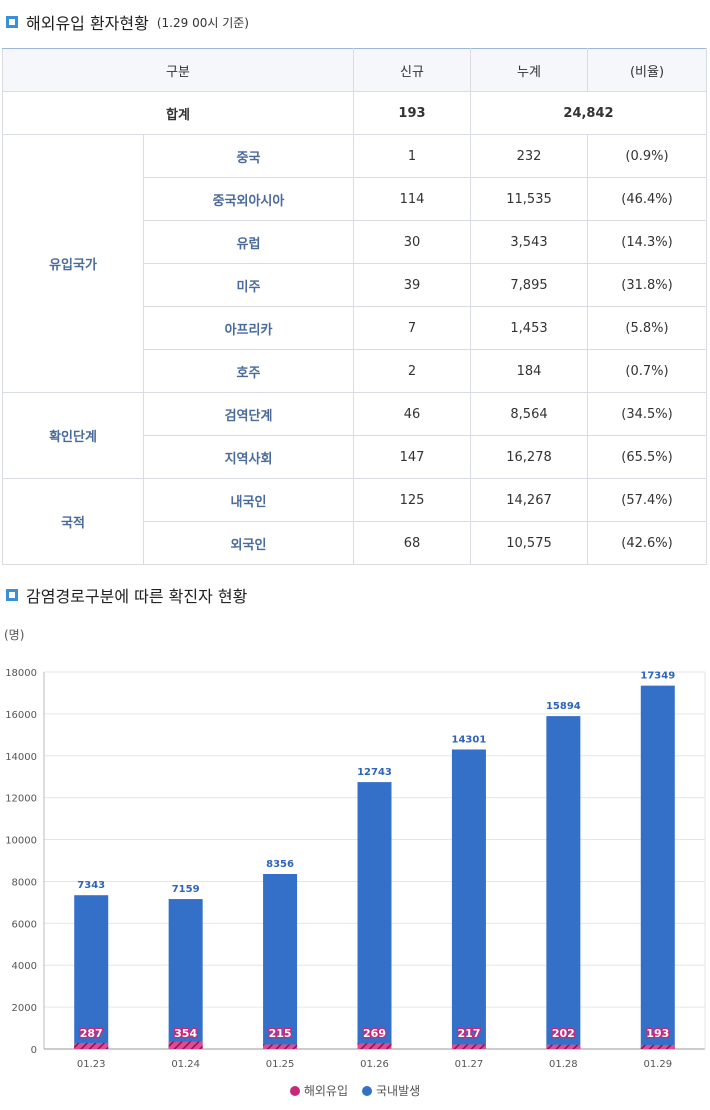  I want to click on table-row: 외국인 68 10,575 (42.6%), so click(355, 543).